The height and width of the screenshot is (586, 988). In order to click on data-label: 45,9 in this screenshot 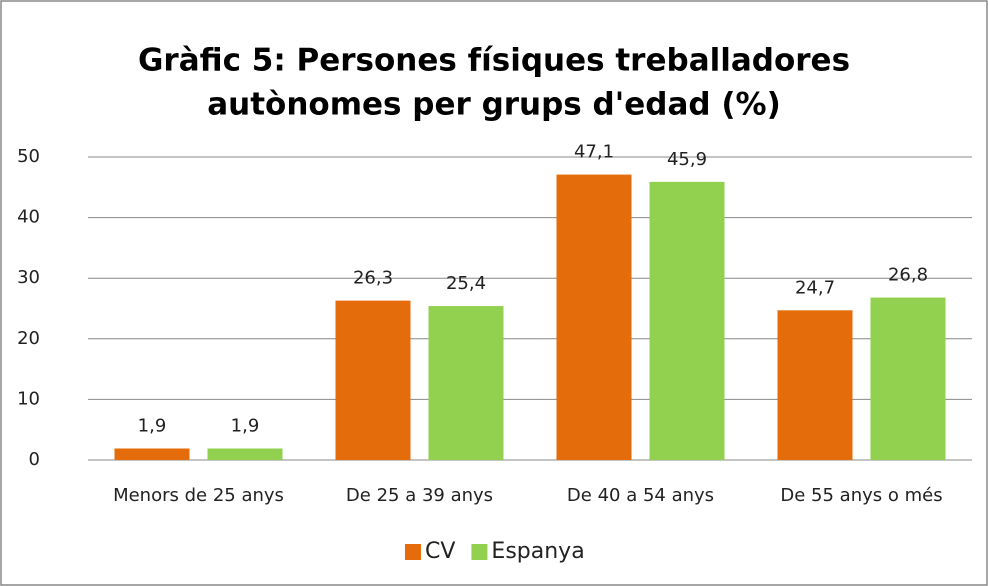, I will do `click(687, 159)`.